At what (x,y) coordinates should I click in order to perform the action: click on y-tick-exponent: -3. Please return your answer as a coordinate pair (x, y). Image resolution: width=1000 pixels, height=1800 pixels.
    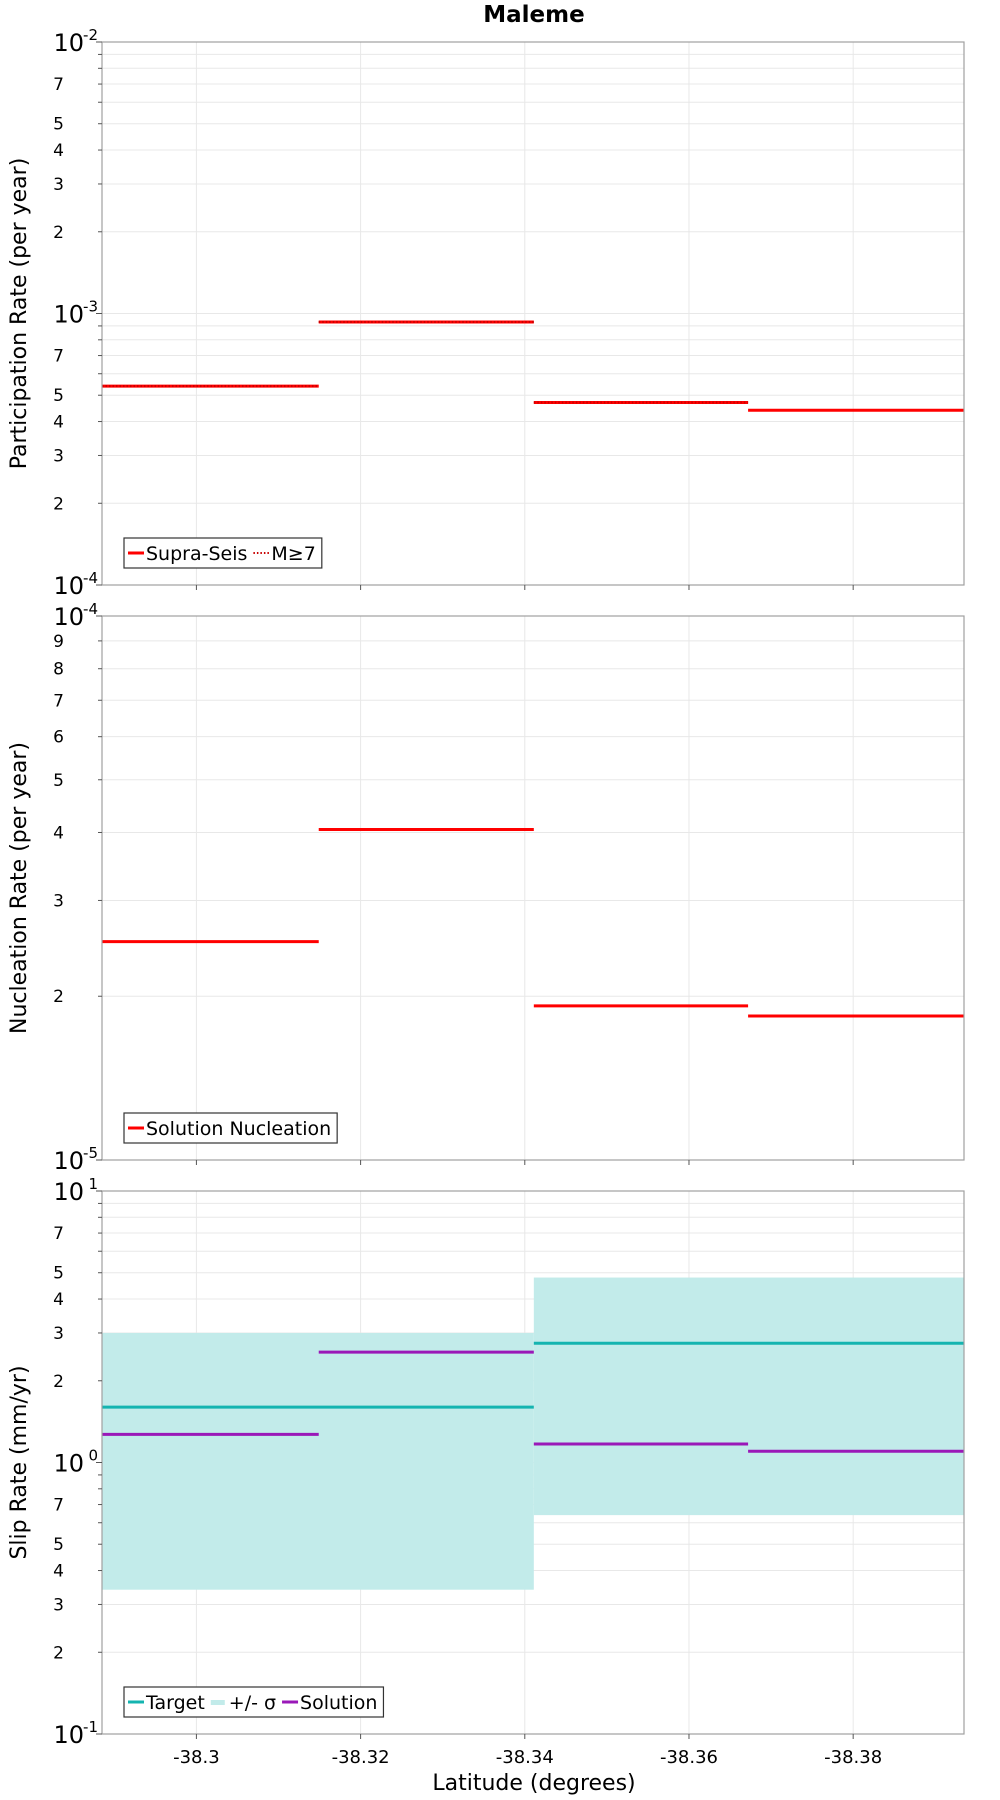
    Looking at the image, I should click on (90, 307).